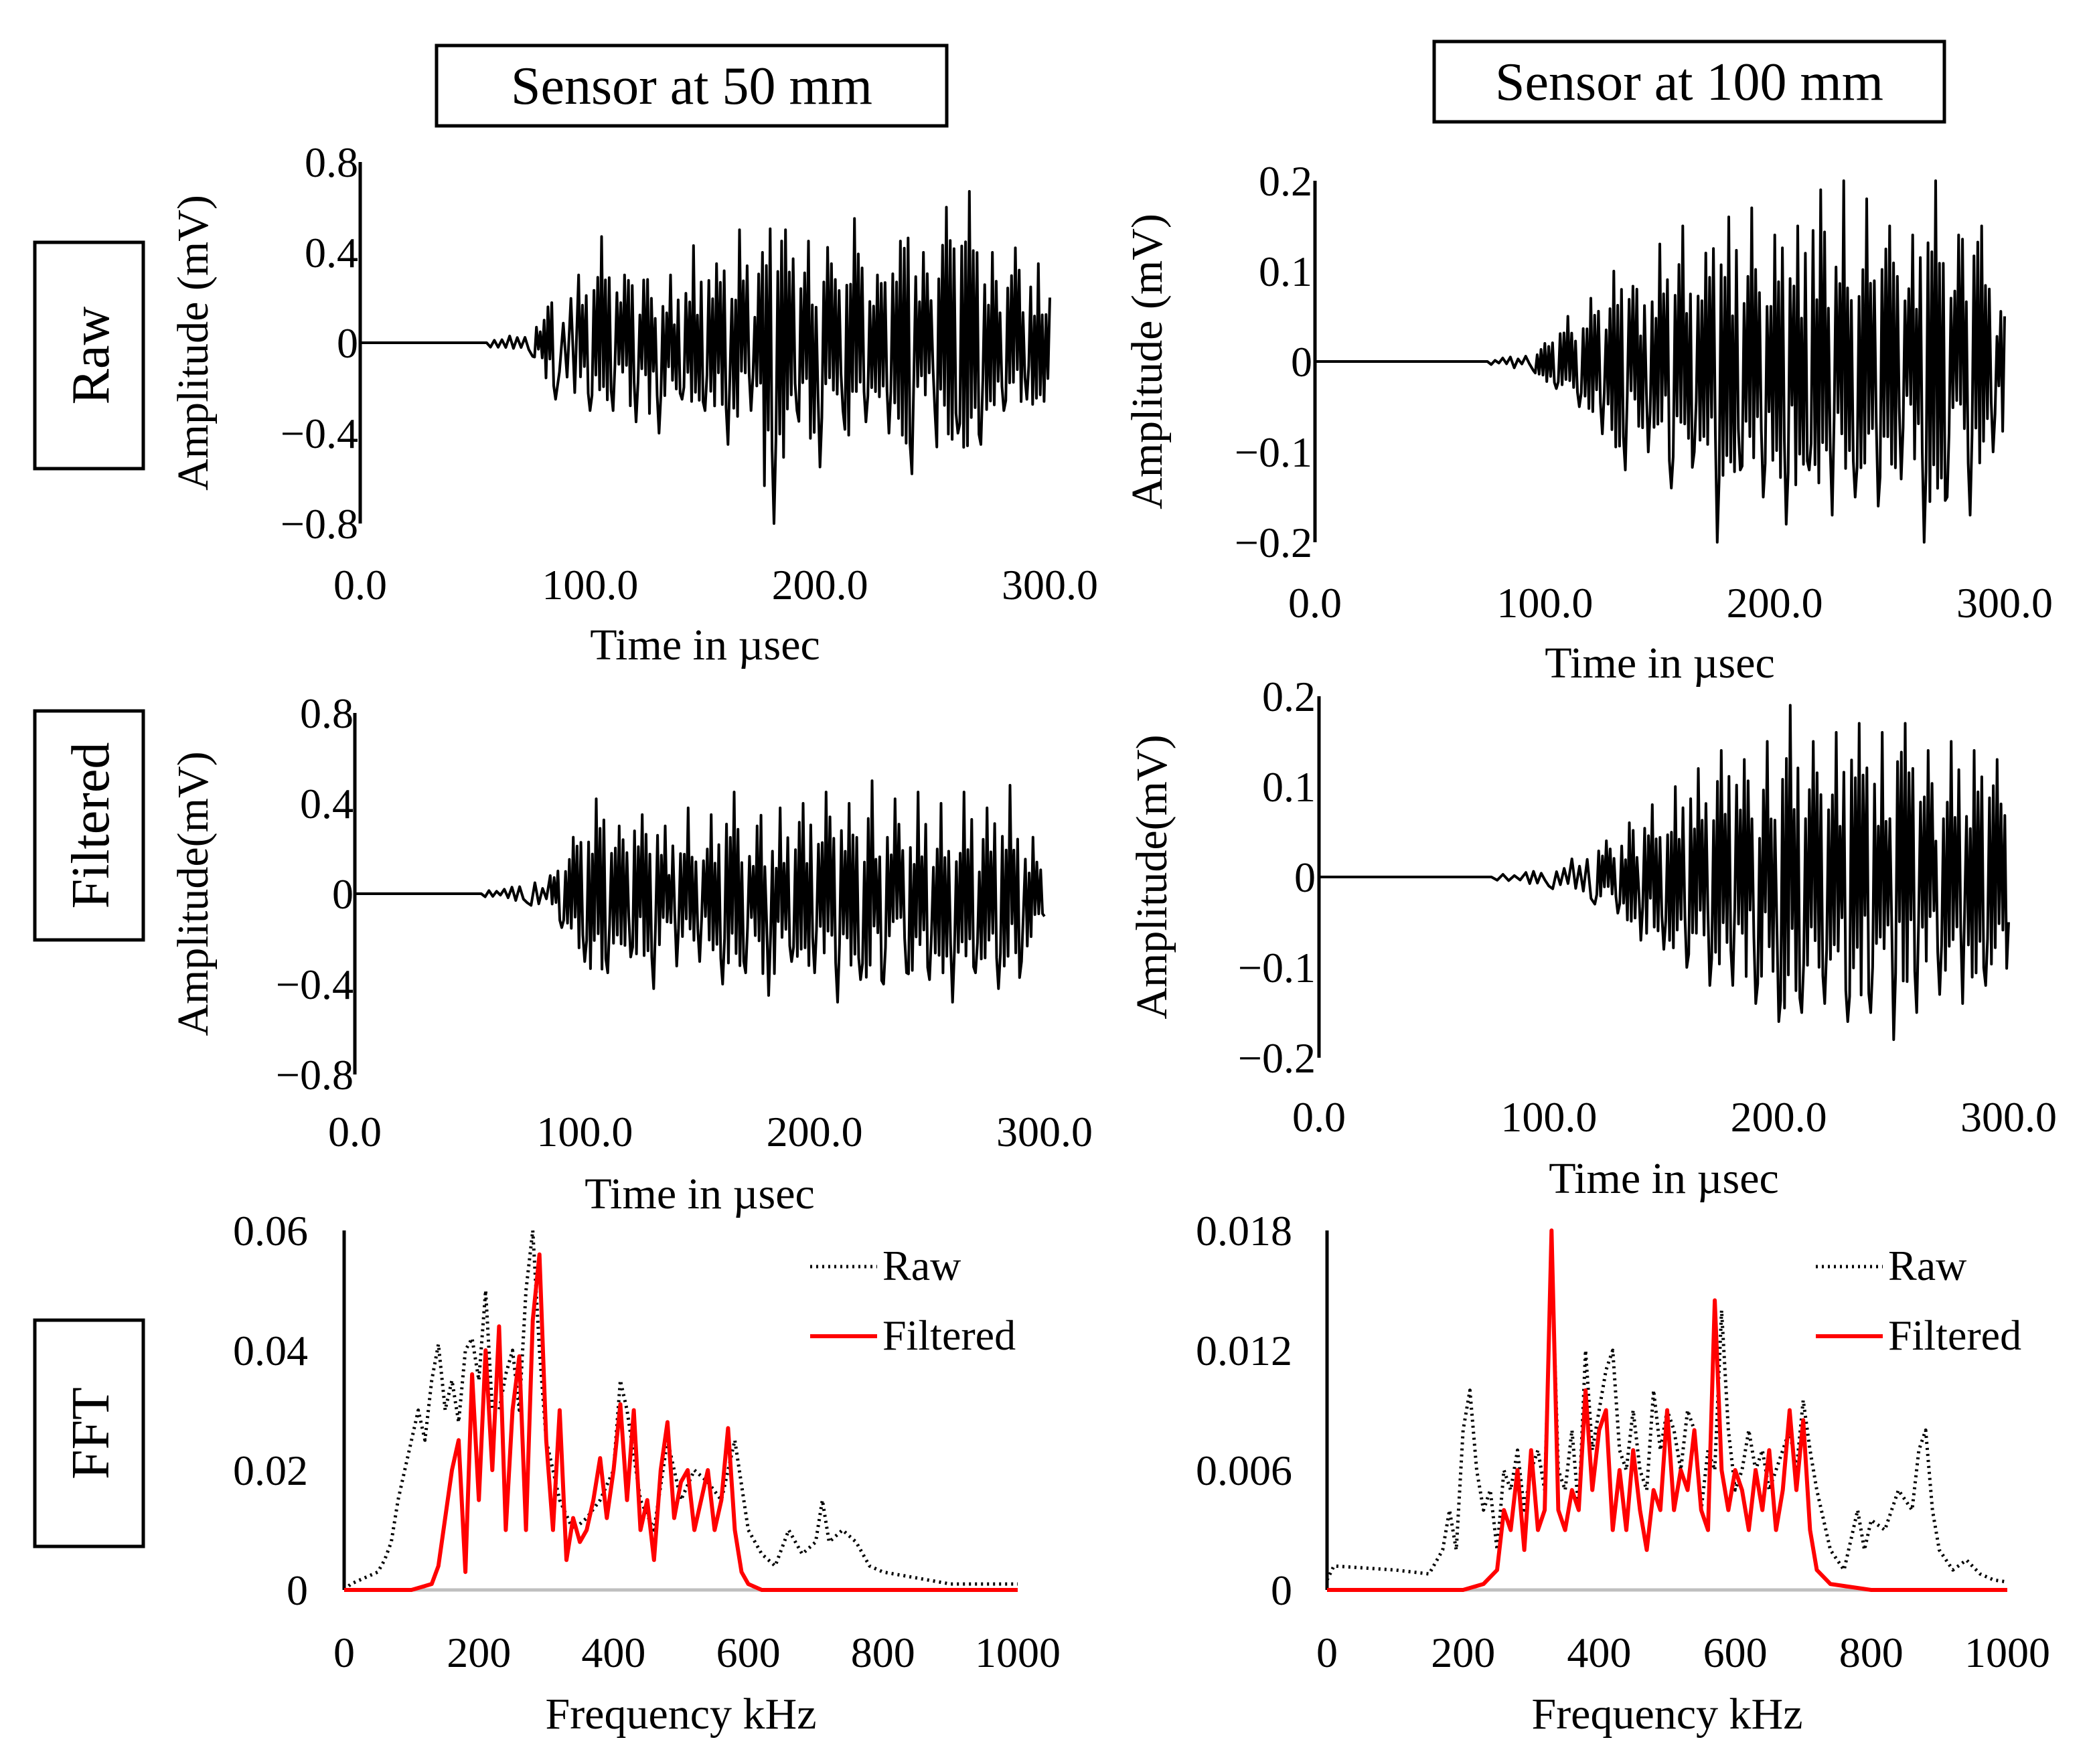  I want to click on y-tick-label: 0.018, so click(1244, 1231).